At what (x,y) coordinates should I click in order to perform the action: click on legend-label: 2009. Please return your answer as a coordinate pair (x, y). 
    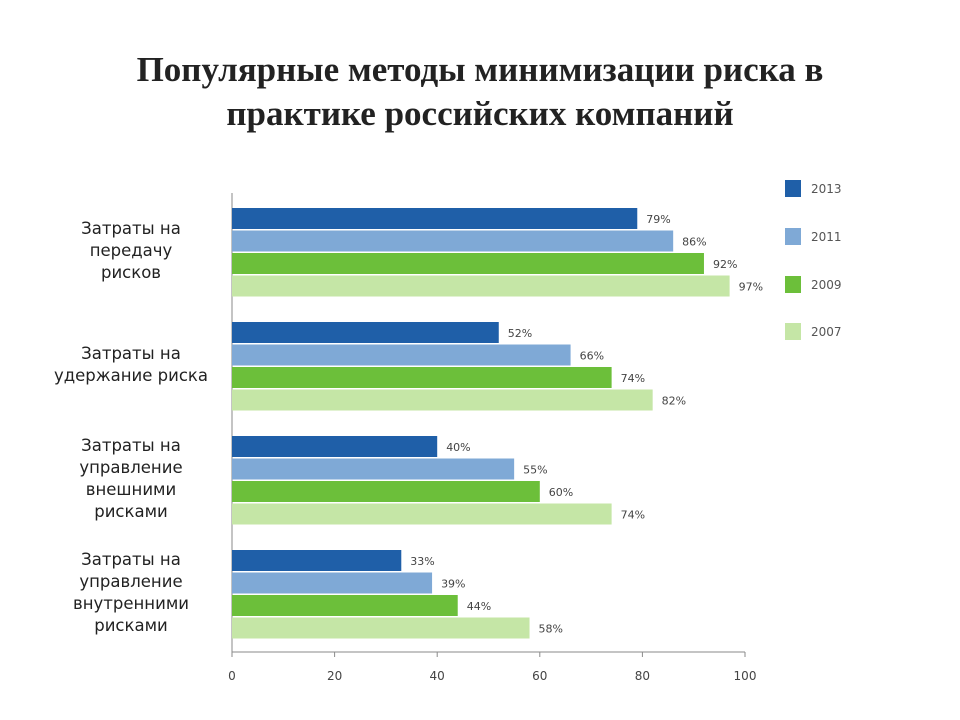
    Looking at the image, I should click on (826, 285).